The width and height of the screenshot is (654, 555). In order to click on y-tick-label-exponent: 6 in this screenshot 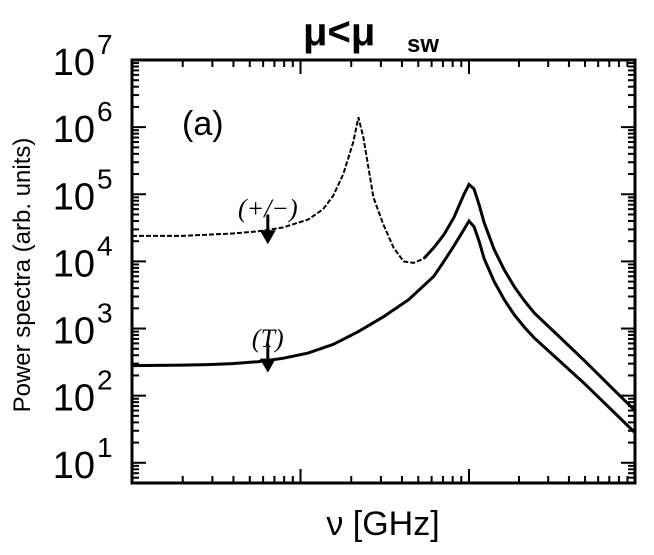, I will do `click(105, 111)`.